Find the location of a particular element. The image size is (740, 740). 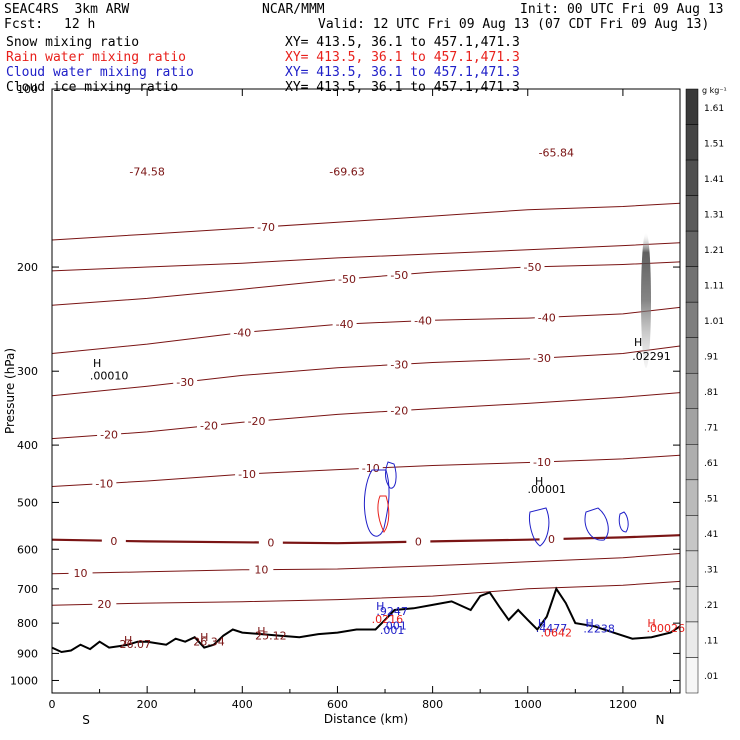

x-tick-label: 0 is located at coordinates (52, 704).